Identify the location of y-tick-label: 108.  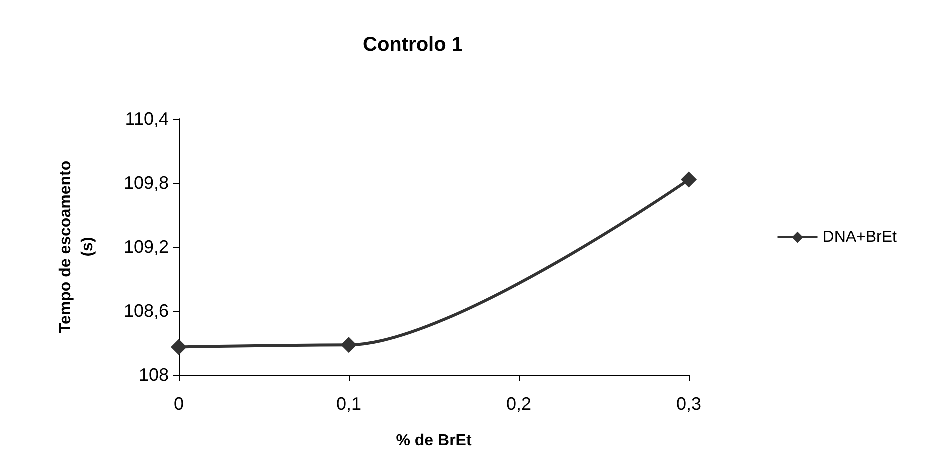
(153, 375).